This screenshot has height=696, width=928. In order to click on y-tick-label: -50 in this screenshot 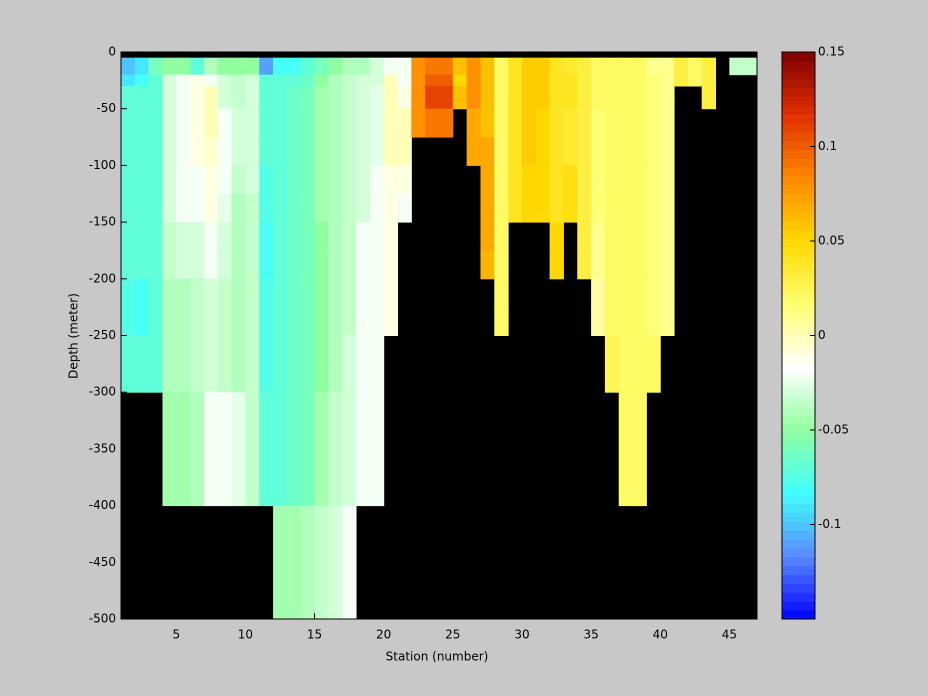, I will do `click(106, 108)`.